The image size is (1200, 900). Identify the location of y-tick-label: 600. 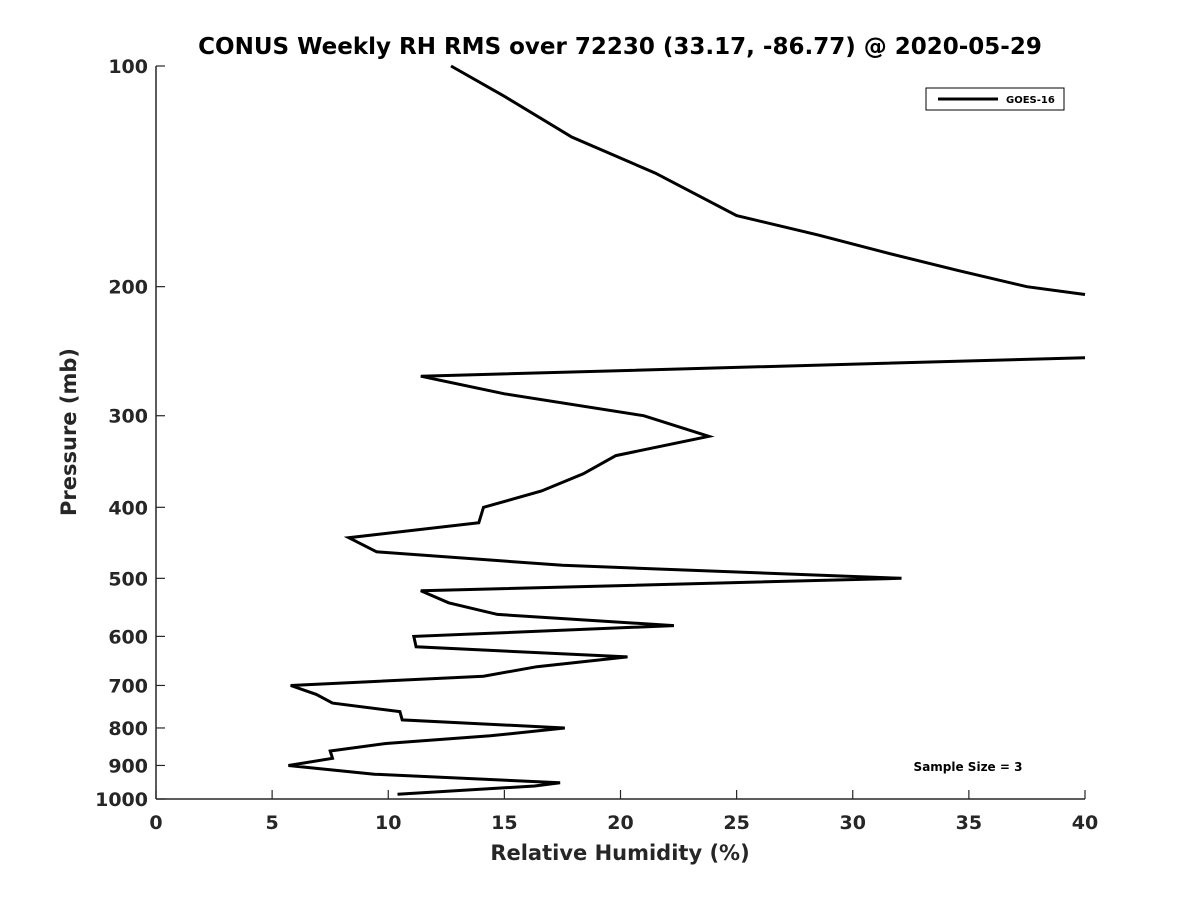
(128, 637).